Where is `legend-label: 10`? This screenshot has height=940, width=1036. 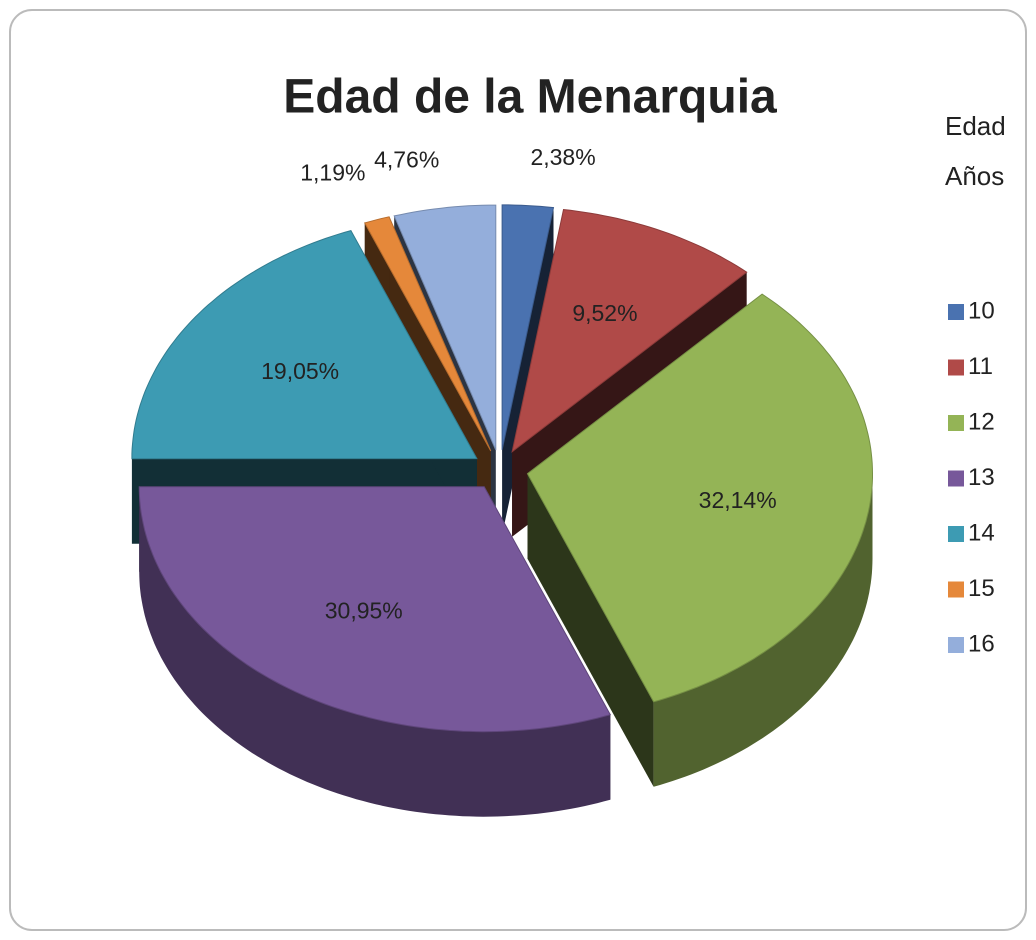
legend-label: 10 is located at coordinates (981, 310).